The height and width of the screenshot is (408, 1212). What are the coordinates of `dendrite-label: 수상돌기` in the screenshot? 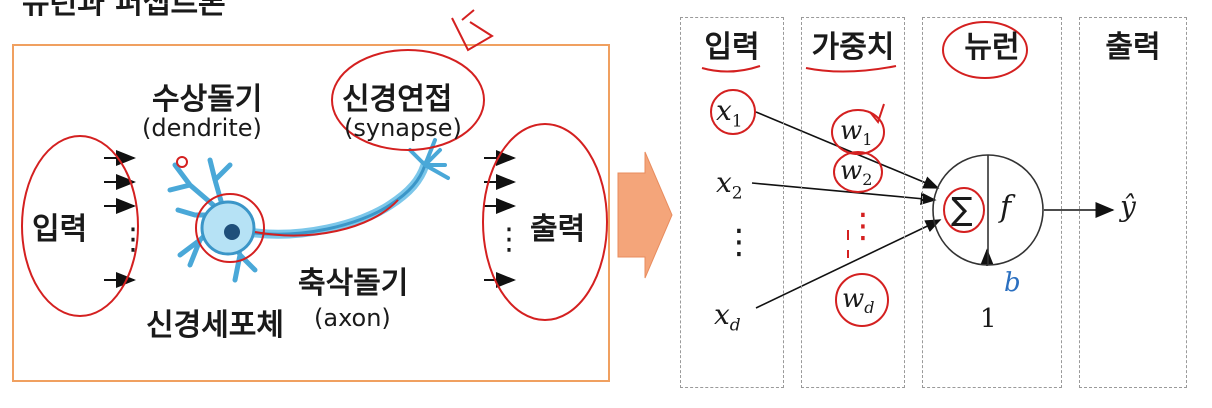 It's located at (207, 99).